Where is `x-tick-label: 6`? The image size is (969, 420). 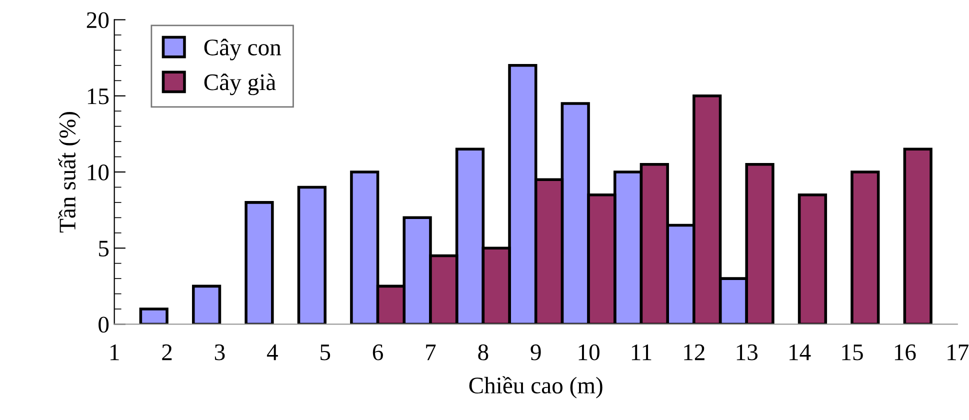
x-tick-label: 6 is located at coordinates (377, 352).